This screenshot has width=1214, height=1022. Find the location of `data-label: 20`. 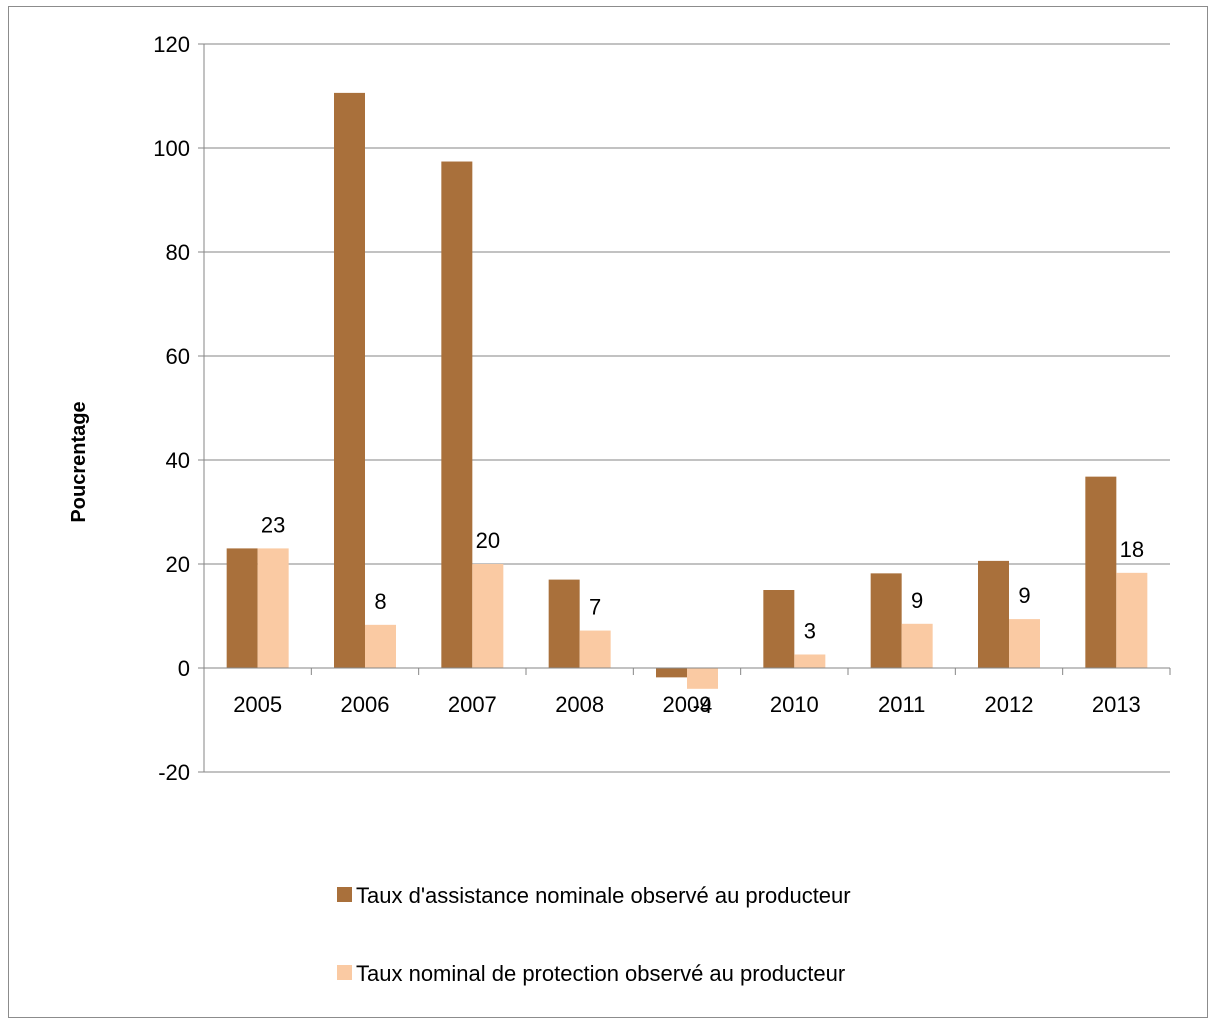

data-label: 20 is located at coordinates (488, 540).